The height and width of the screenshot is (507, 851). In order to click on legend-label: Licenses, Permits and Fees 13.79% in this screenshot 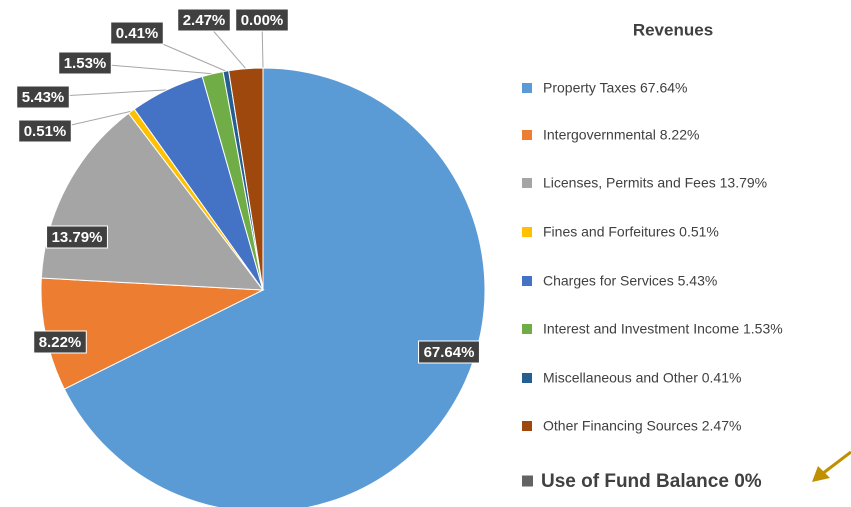, I will do `click(655, 183)`.